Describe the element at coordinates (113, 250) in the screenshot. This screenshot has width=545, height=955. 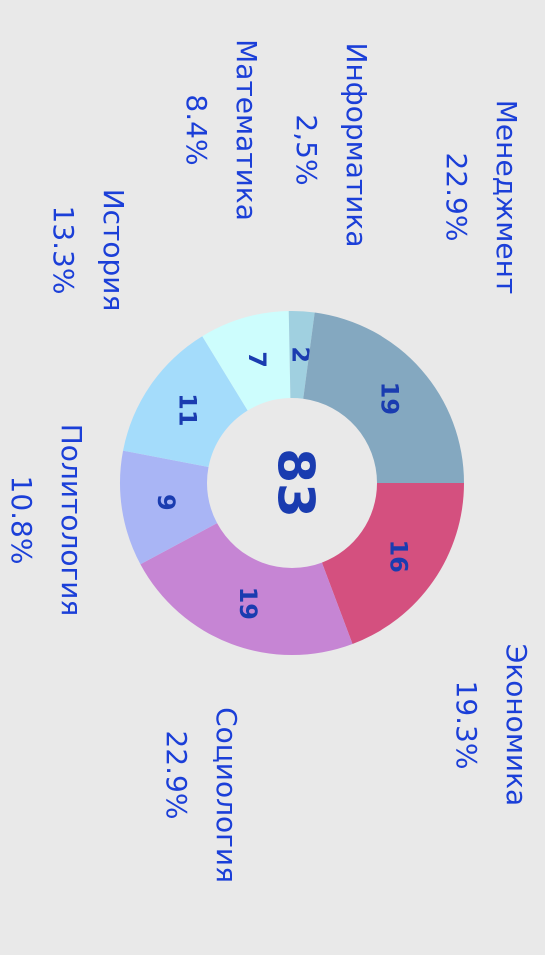
I see `category-label: История` at that location.